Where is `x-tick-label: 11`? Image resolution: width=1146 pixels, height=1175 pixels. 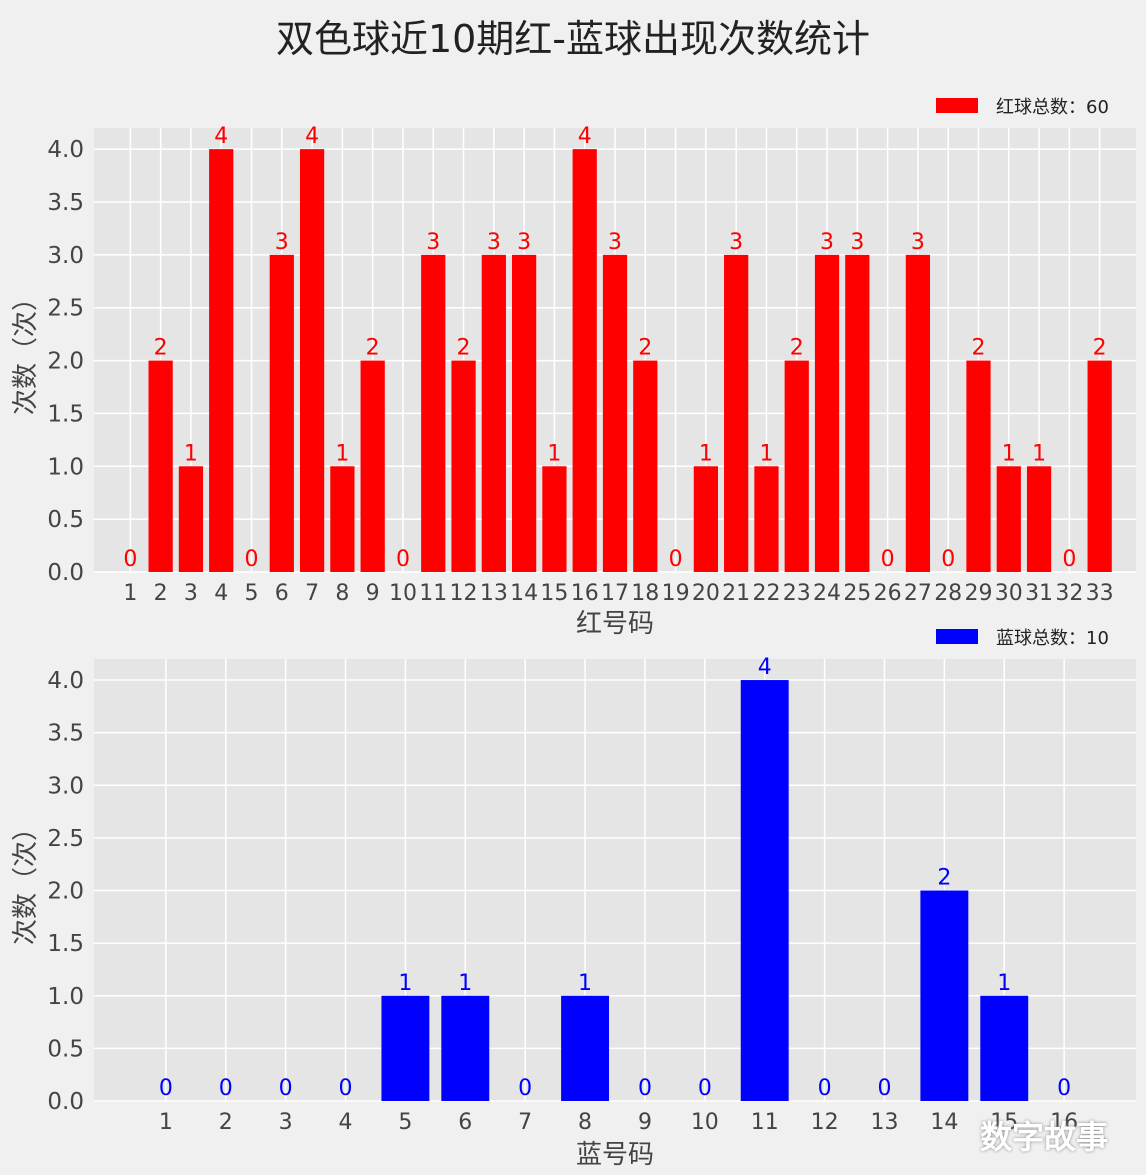
x-tick-label: 11 is located at coordinates (765, 1122).